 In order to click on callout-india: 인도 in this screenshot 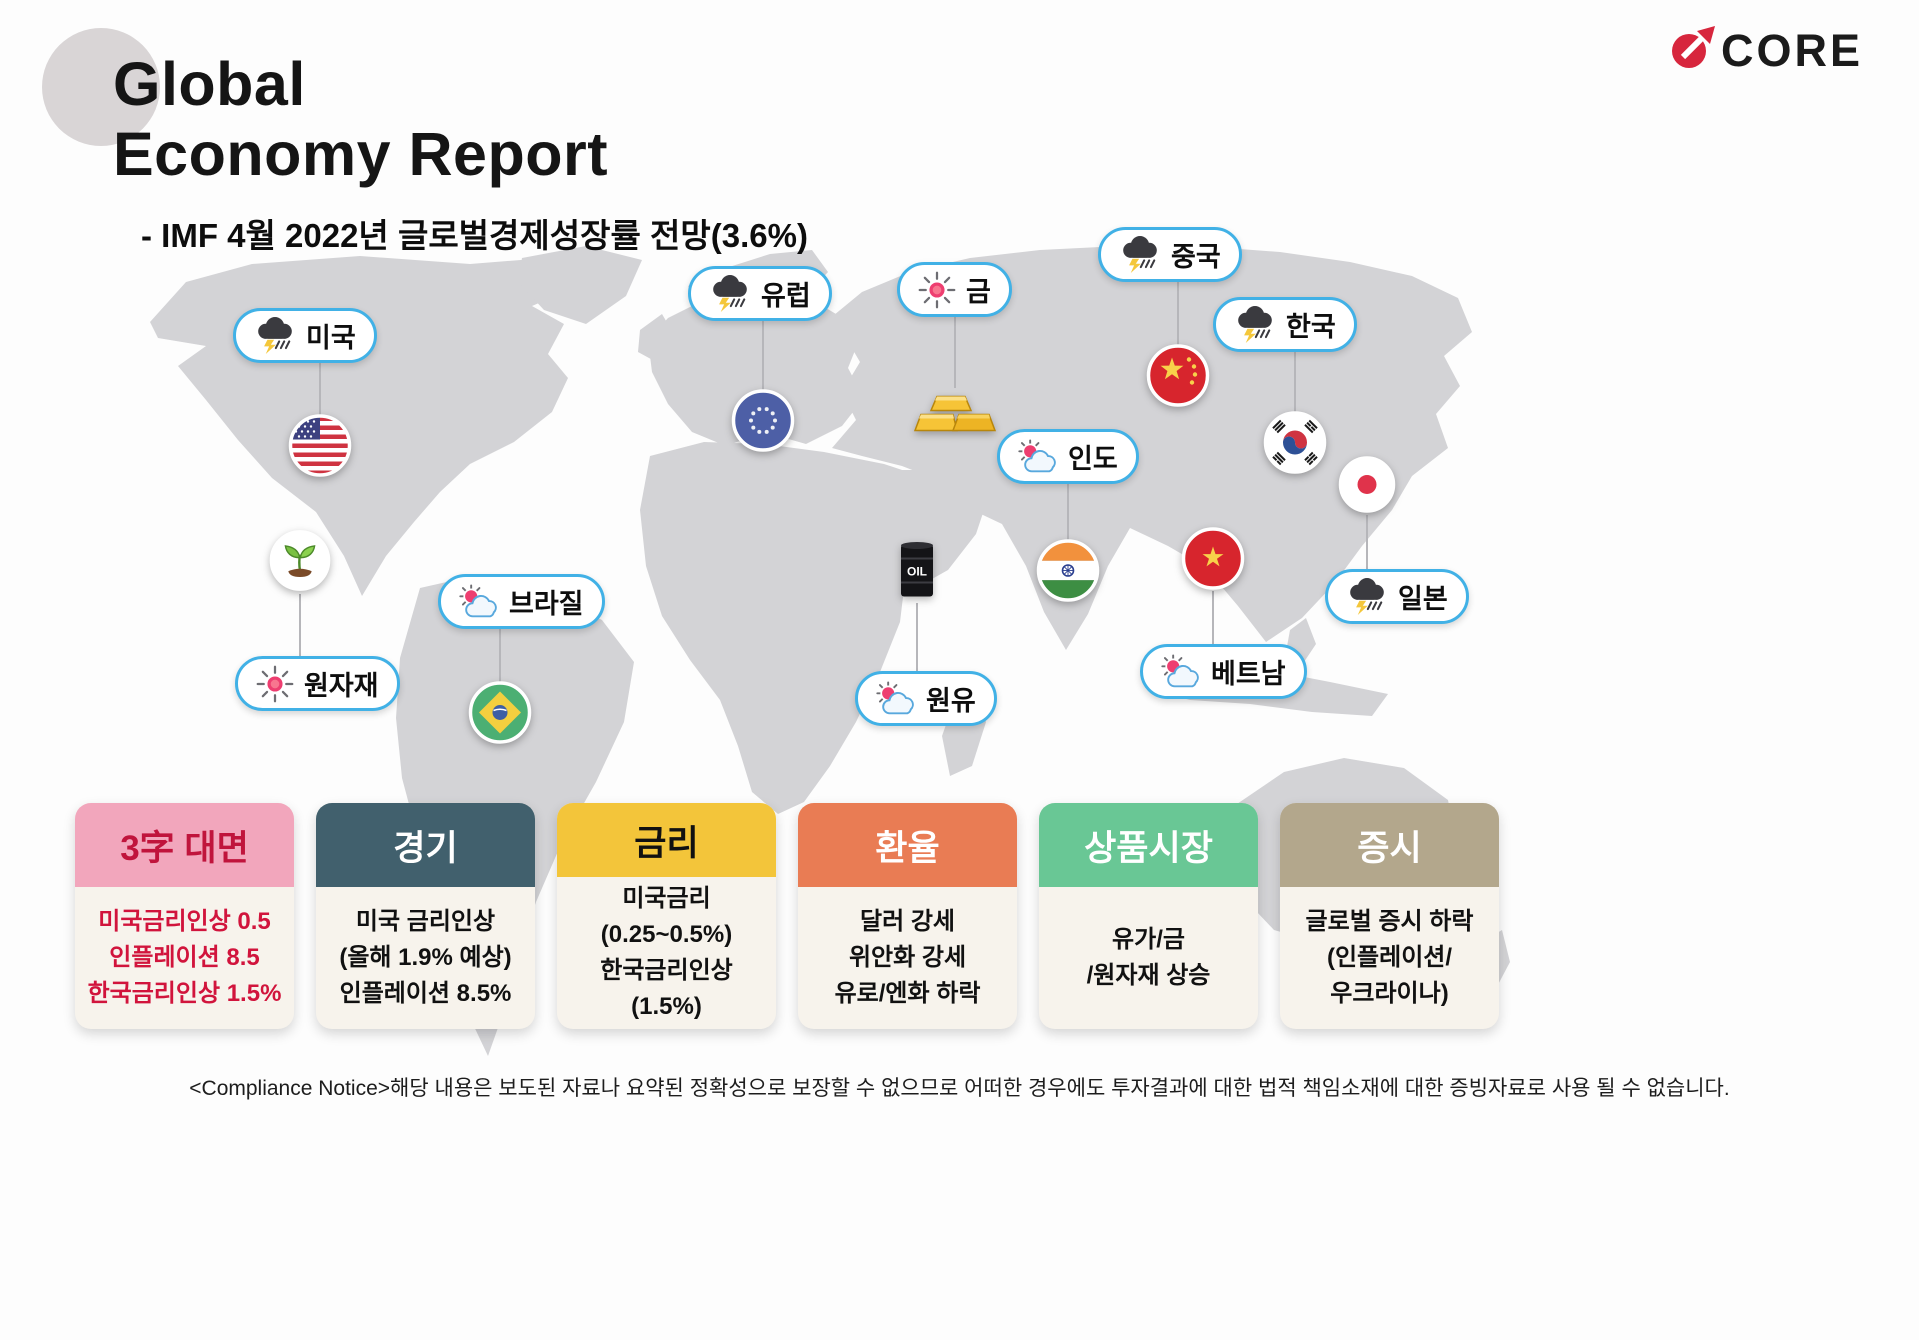, I will do `click(1068, 456)`.